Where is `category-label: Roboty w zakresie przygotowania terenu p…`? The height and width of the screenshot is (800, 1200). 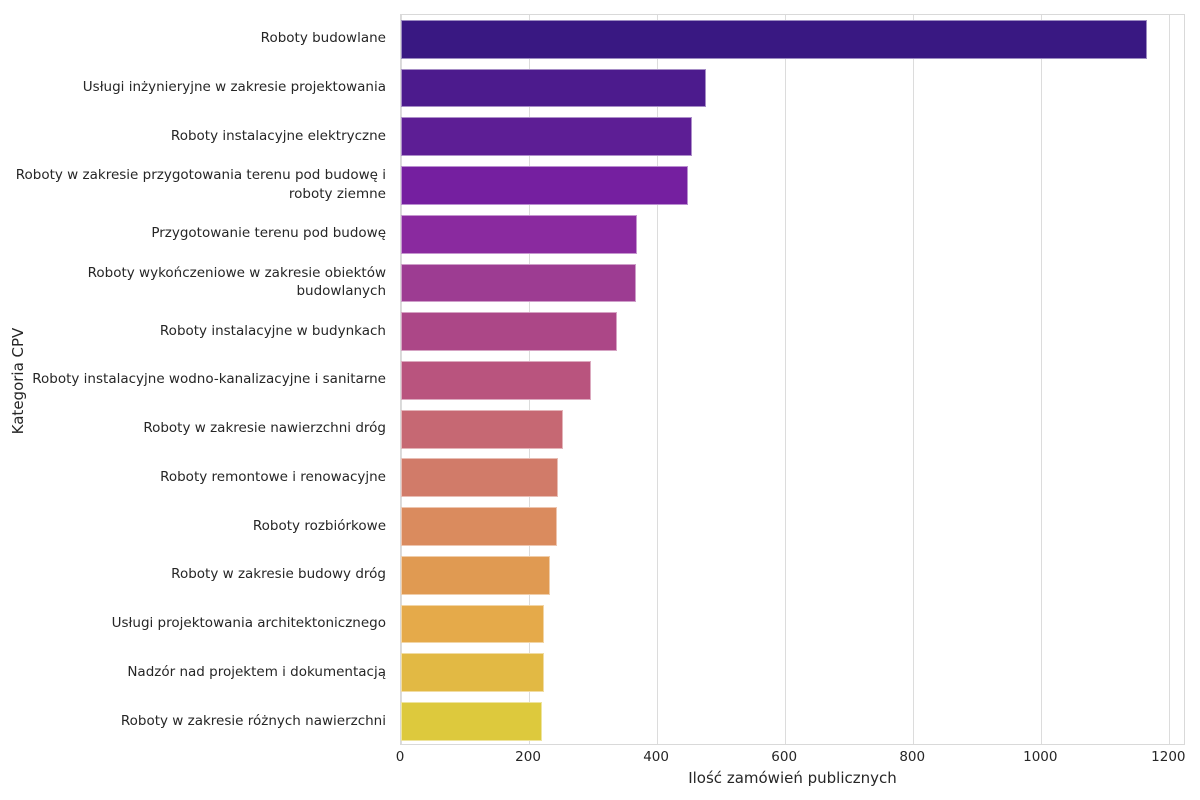
category-label: Roboty w zakresie przygotowania terenu p… is located at coordinates (200, 184).